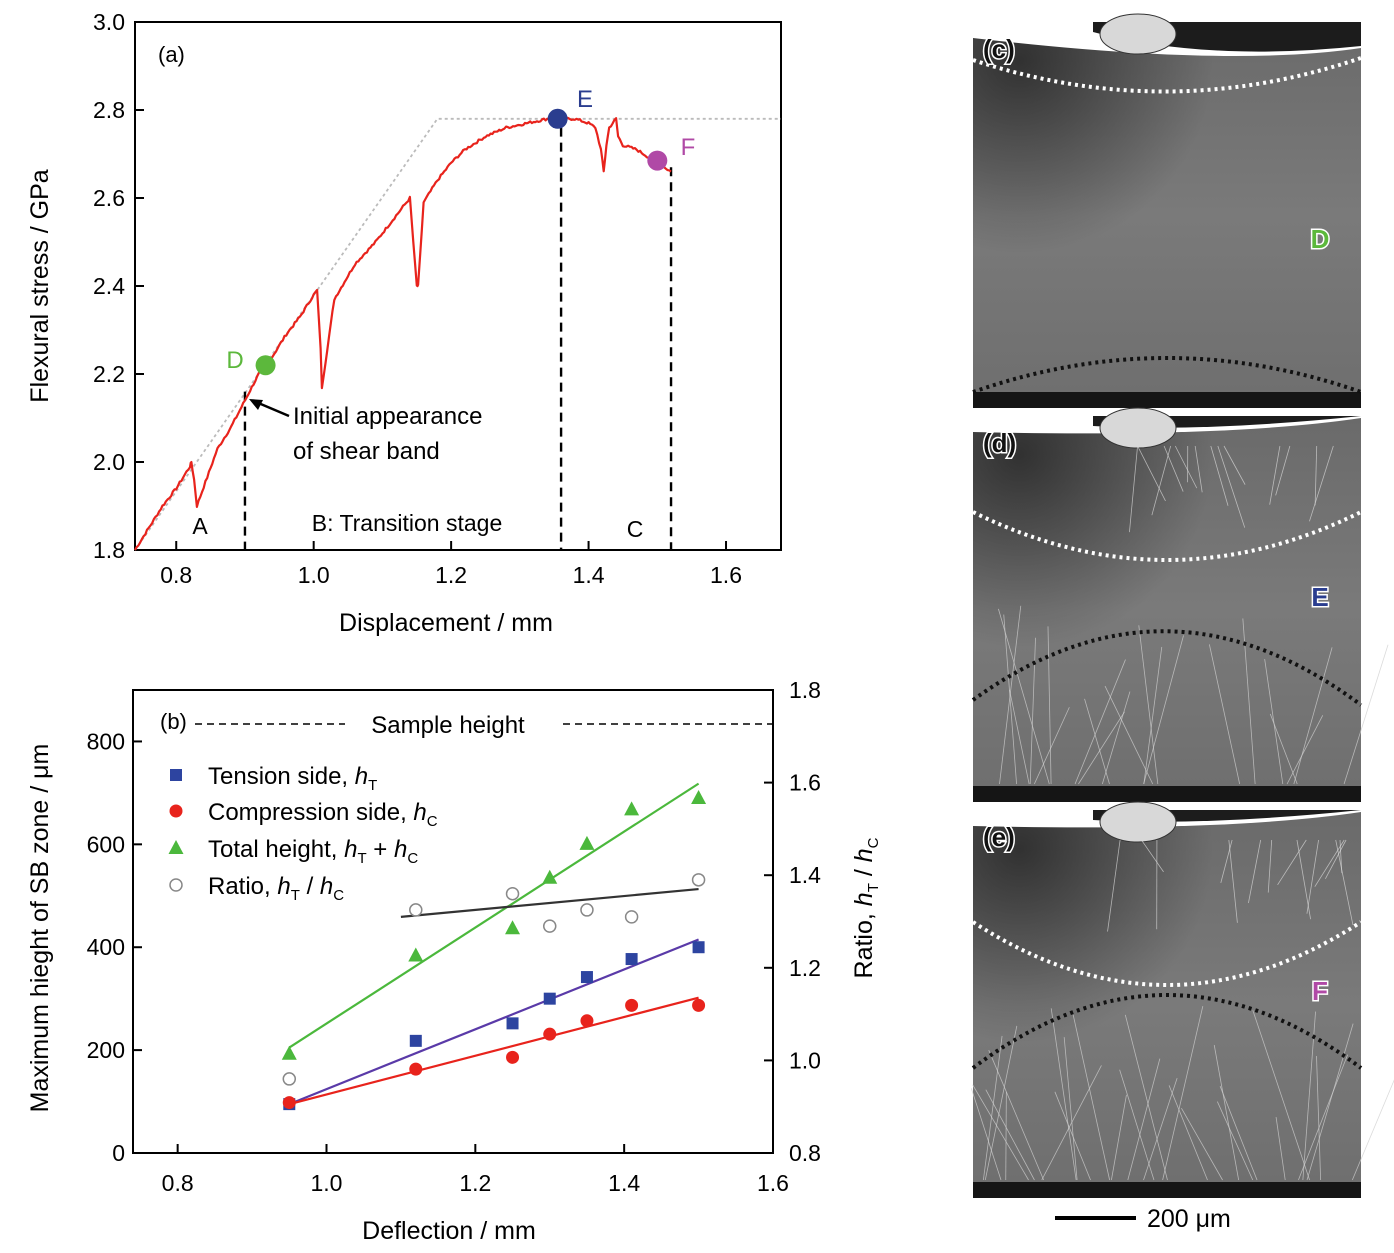 The image size is (1394, 1253). What do you see at coordinates (449, 1231) in the screenshot?
I see `x-axis-label-b: Deflection / mm` at bounding box center [449, 1231].